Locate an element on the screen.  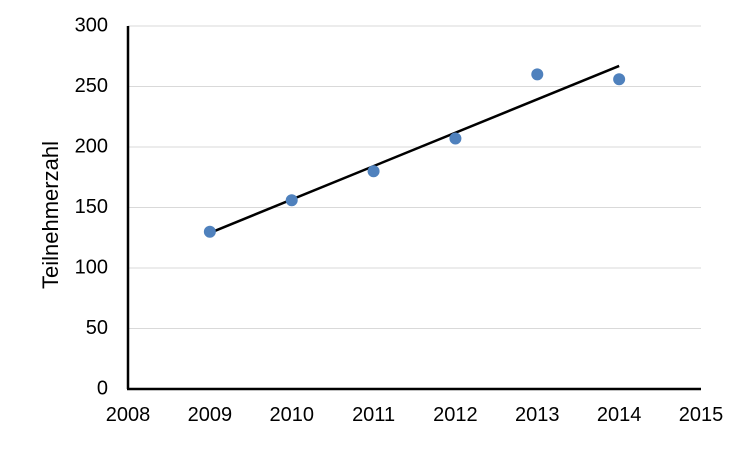
y-tick-label: 150 is located at coordinates (91, 207).